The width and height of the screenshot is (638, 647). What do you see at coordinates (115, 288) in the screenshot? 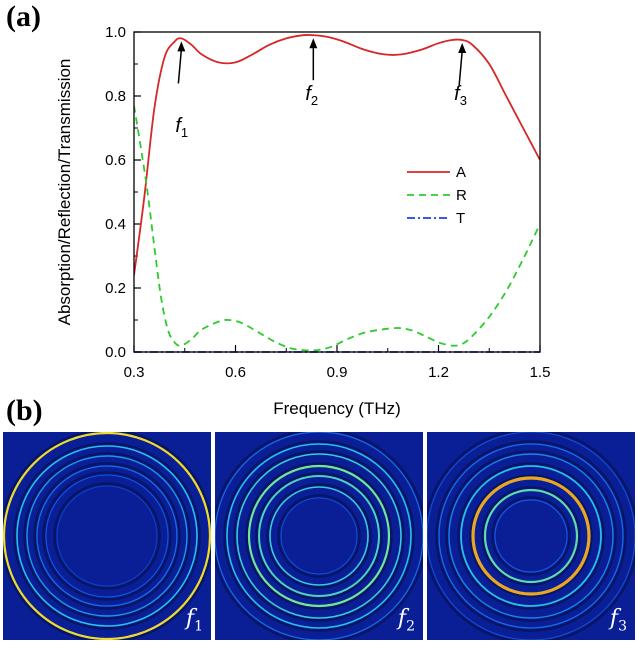
I see `y-tick-label: 0.2` at bounding box center [115, 288].